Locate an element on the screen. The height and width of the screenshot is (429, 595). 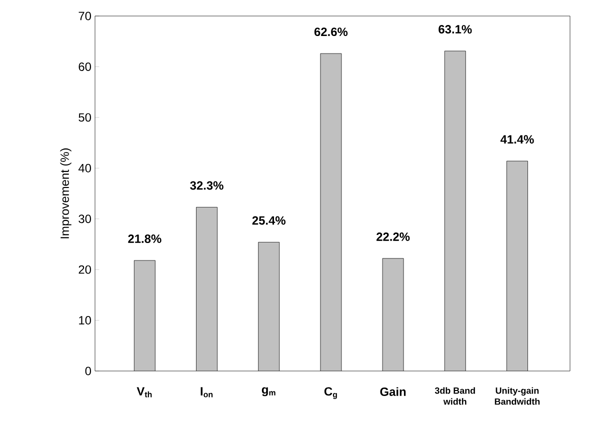
data-label: 62.6% is located at coordinates (331, 32).